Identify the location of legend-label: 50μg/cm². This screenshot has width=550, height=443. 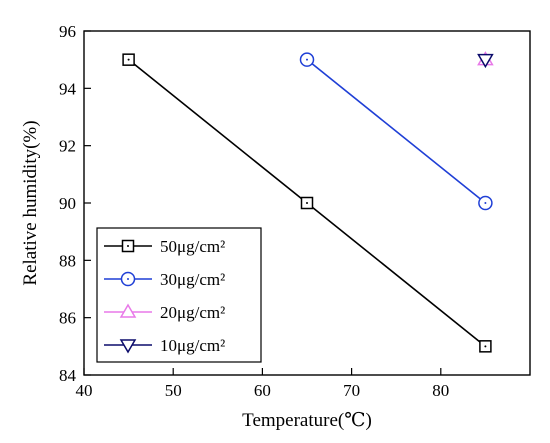
(192, 246).